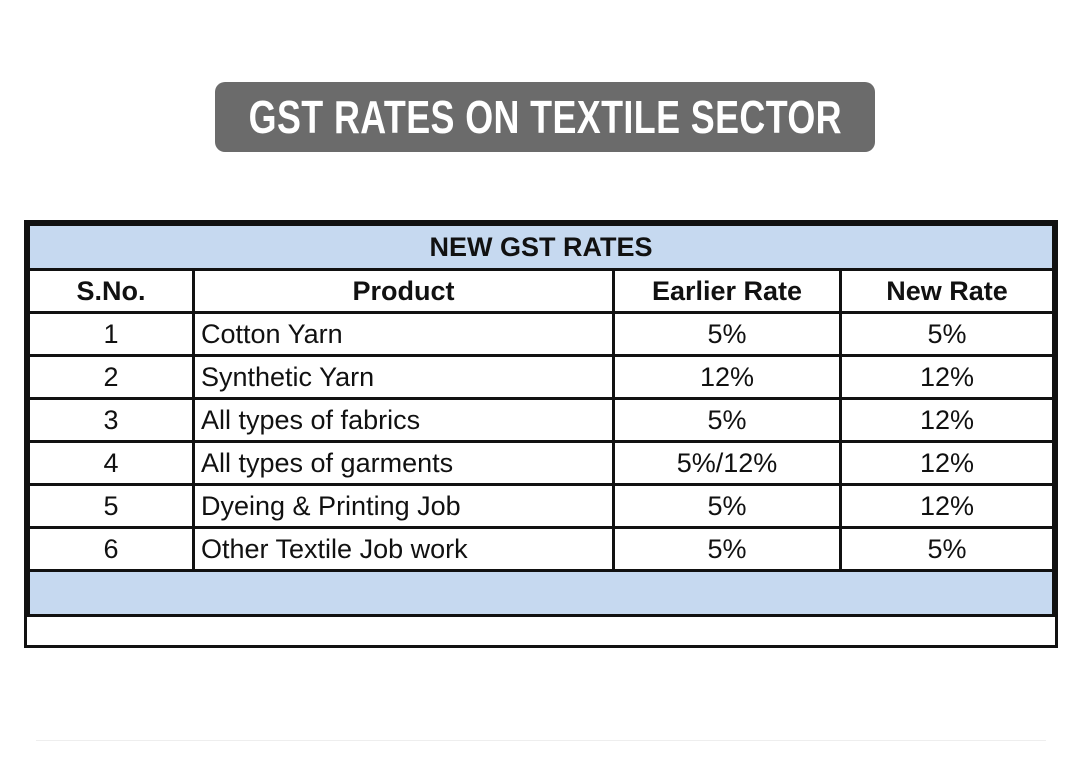 This screenshot has height=759, width=1080. I want to click on header-row: S.No. Product Earlier Rate New Rate, so click(541, 291).